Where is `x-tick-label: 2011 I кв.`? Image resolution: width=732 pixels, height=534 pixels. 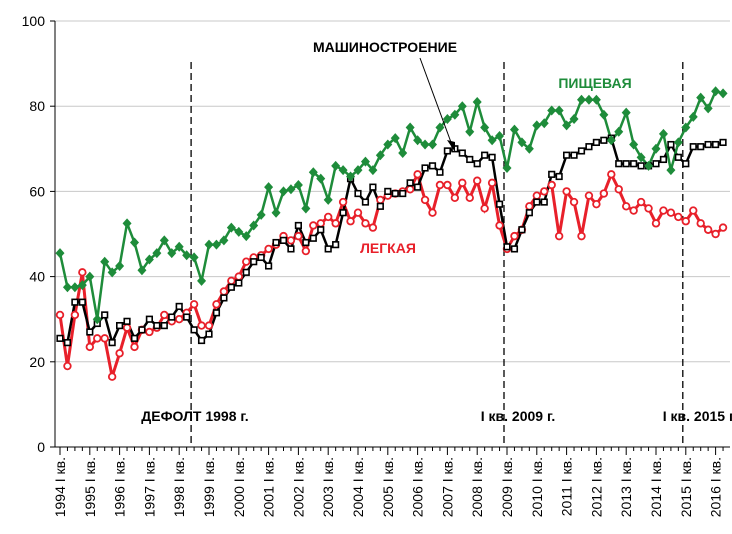 x-tick-label: 2011 I кв. is located at coordinates (567, 486).